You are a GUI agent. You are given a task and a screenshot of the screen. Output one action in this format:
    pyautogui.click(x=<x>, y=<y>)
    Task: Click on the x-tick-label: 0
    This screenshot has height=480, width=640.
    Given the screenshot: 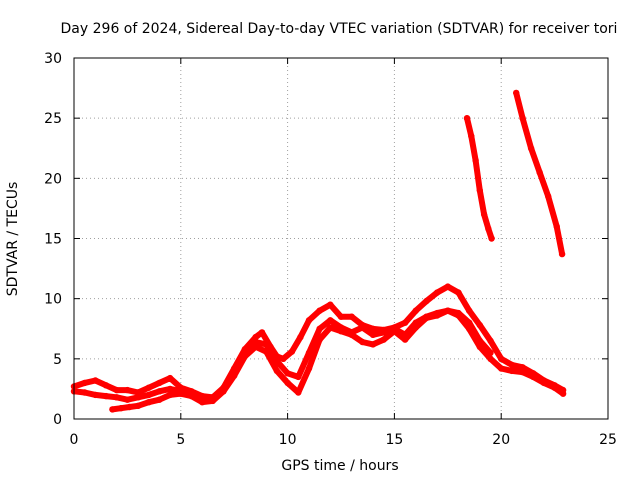 What is the action you would take?
    pyautogui.click(x=74, y=440)
    